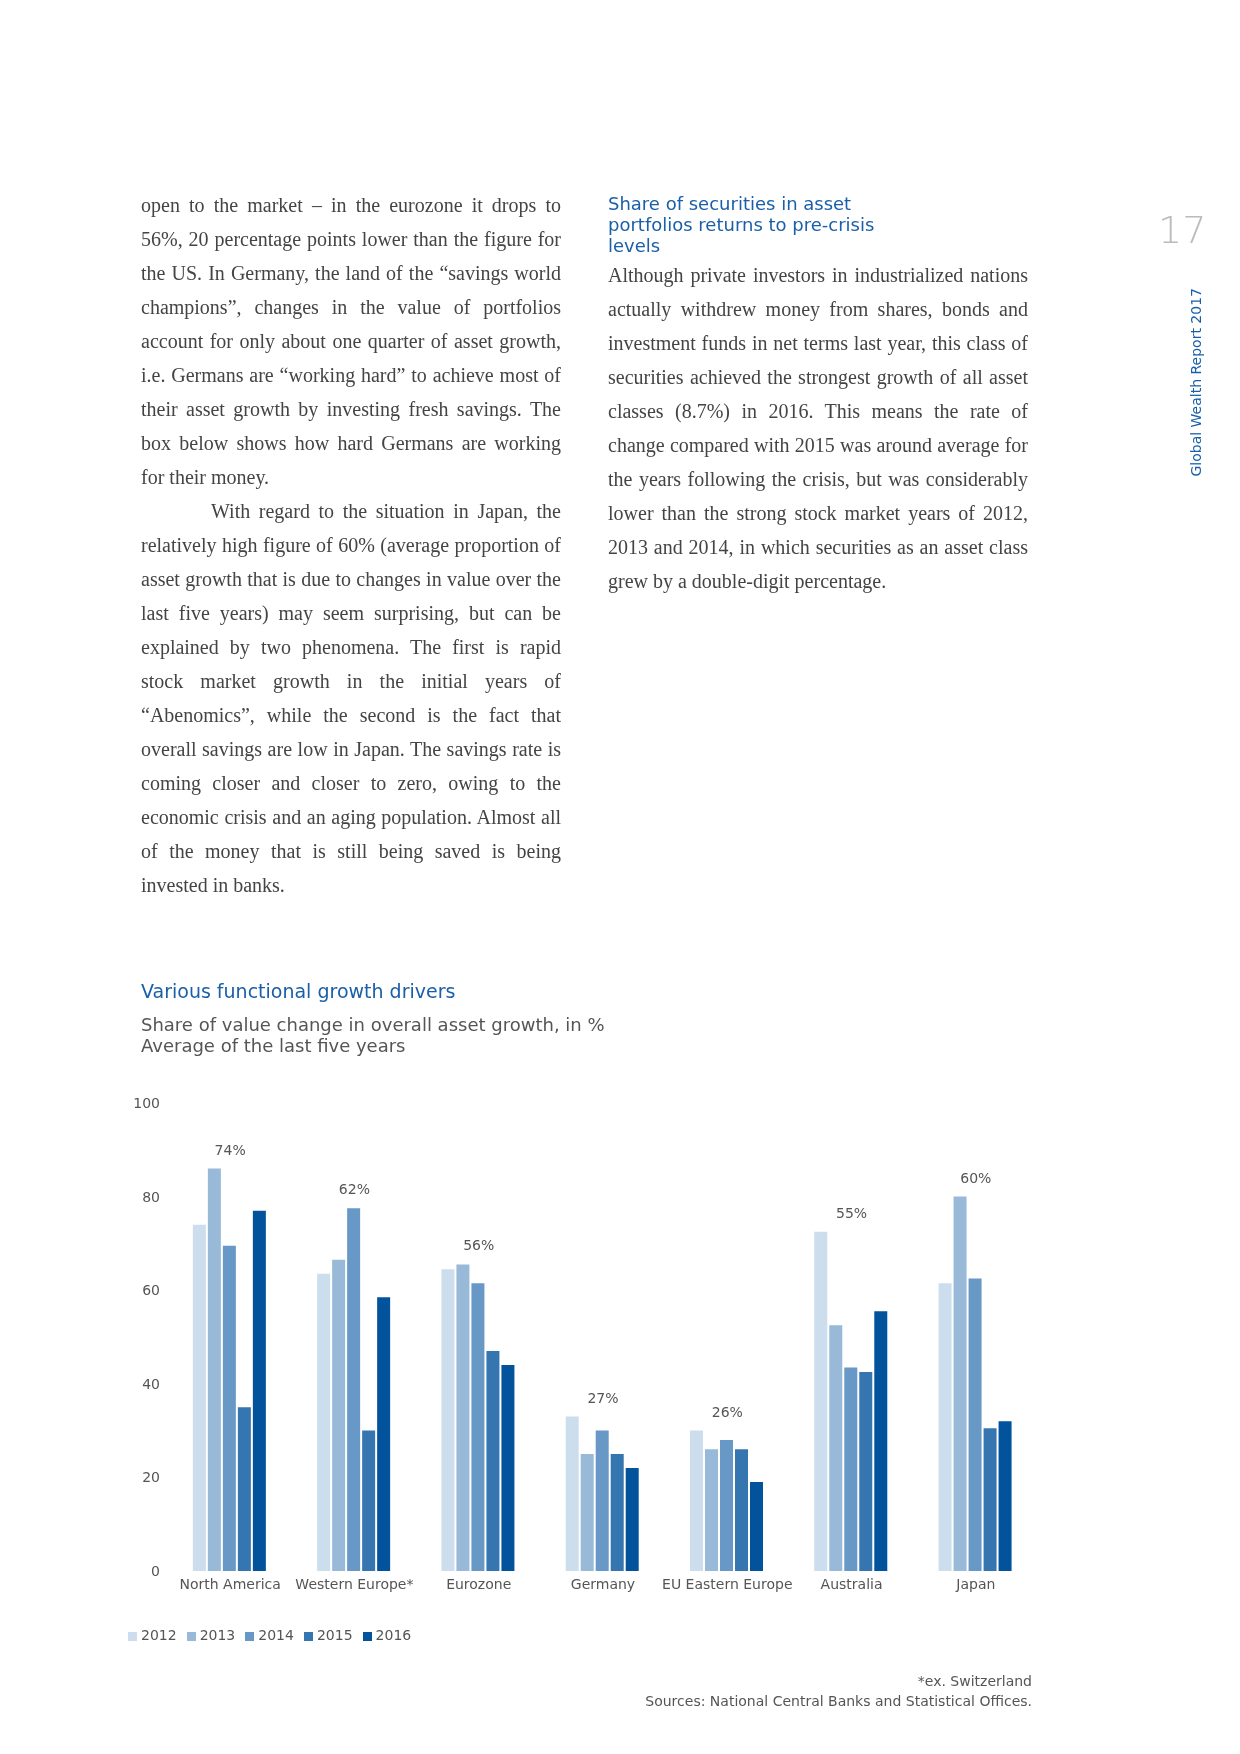  What do you see at coordinates (151, 1290) in the screenshot?
I see `y-tick-label: 60` at bounding box center [151, 1290].